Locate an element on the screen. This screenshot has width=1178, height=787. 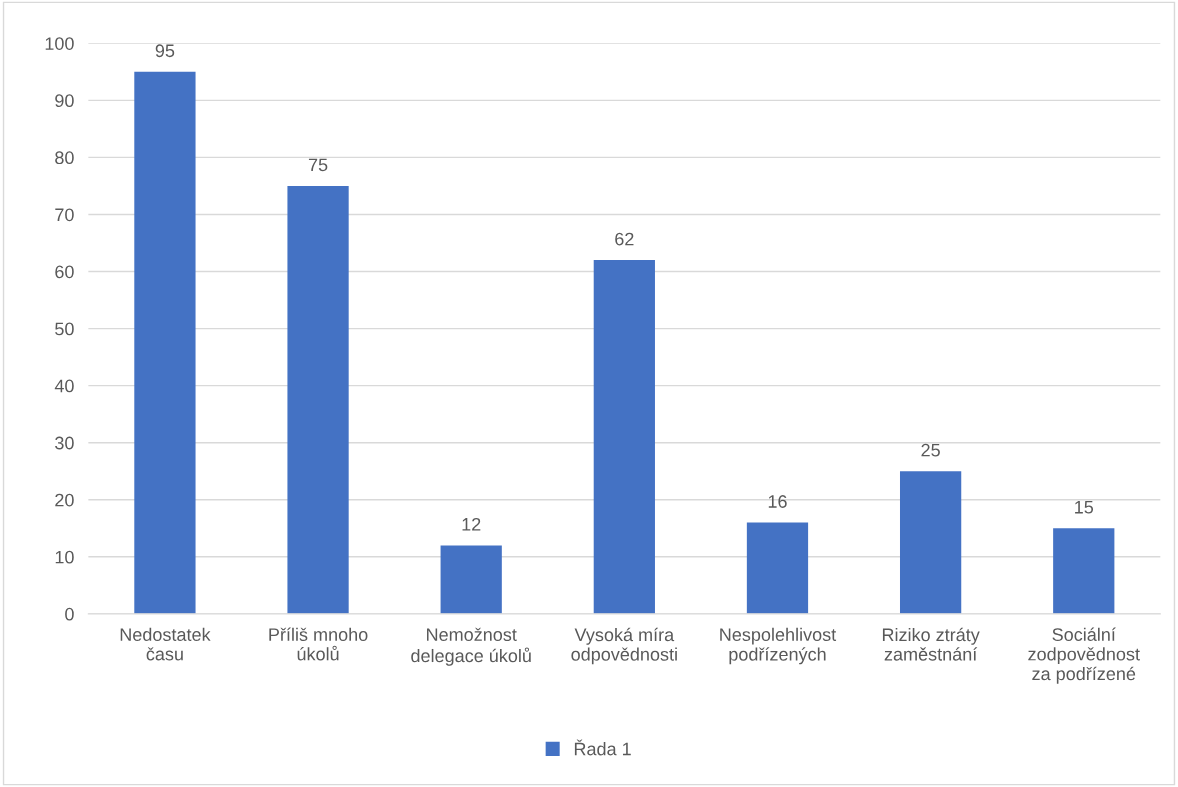
y-tick-label: 0 is located at coordinates (69, 614).